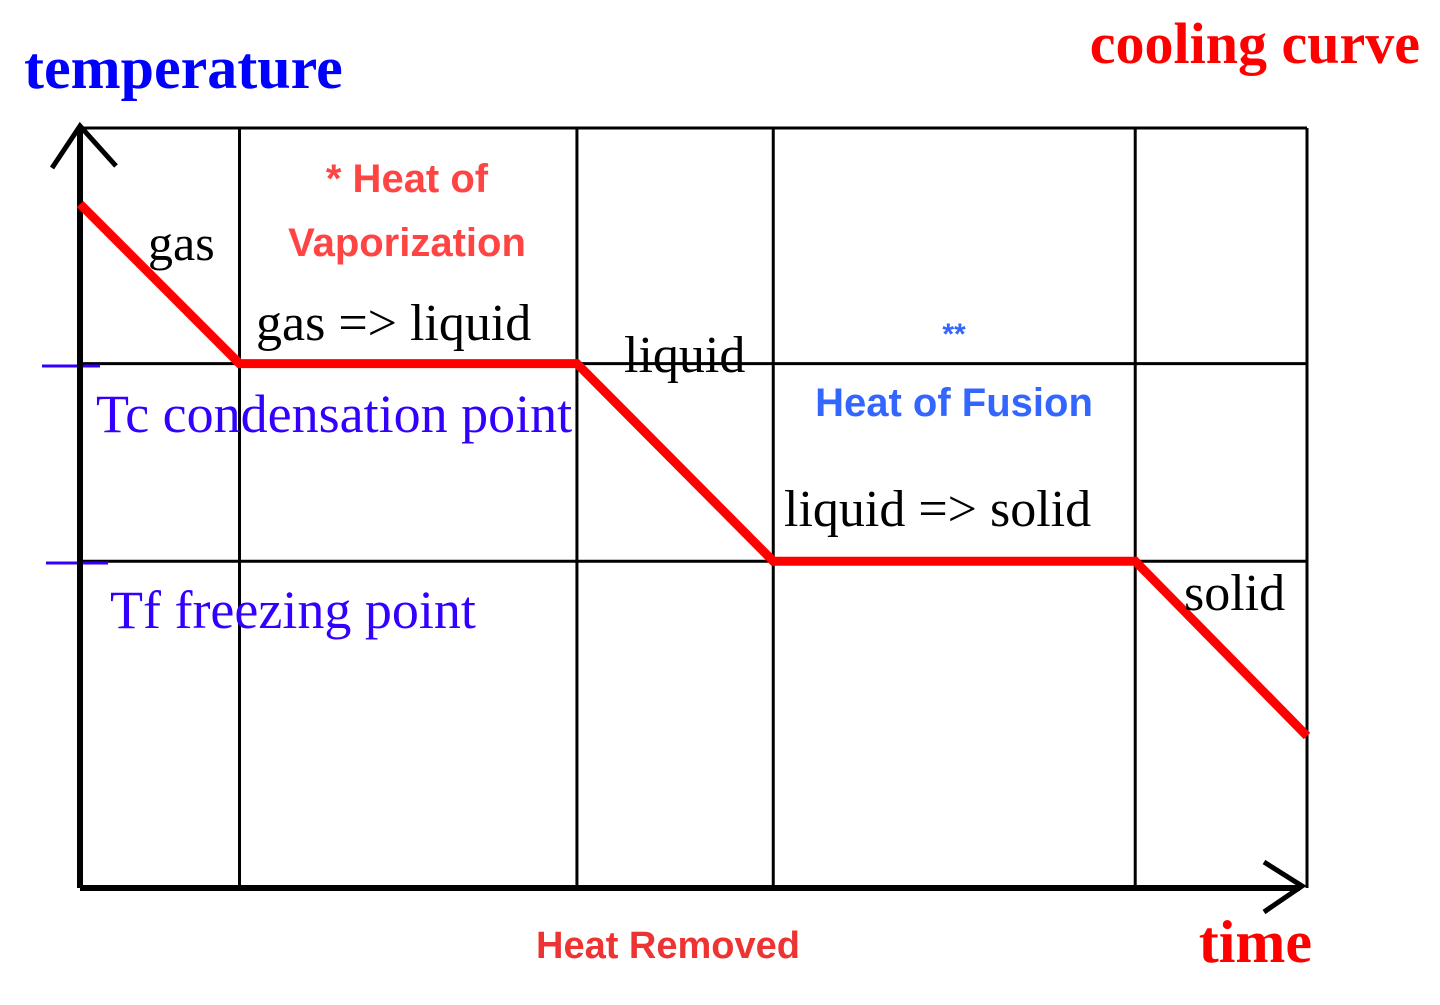 Image resolution: width=1440 pixels, height=1005 pixels. What do you see at coordinates (937, 509) in the screenshot?
I see `liquid-to-solid-label: liquid => solid` at bounding box center [937, 509].